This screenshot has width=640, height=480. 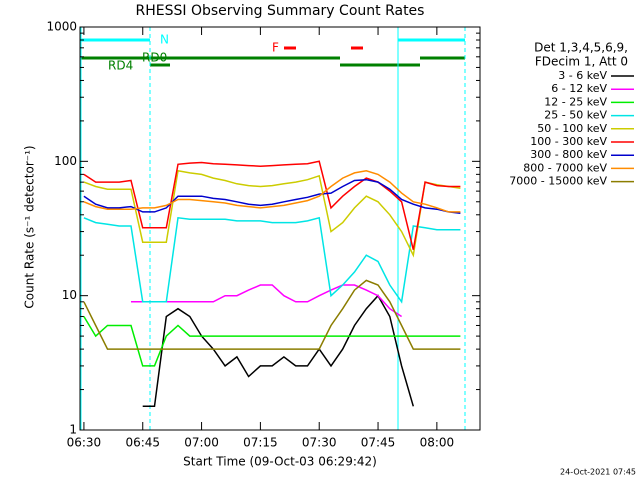 I want to click on chart-title: RHESSI Observing Summary Count Rates, so click(x=280, y=11).